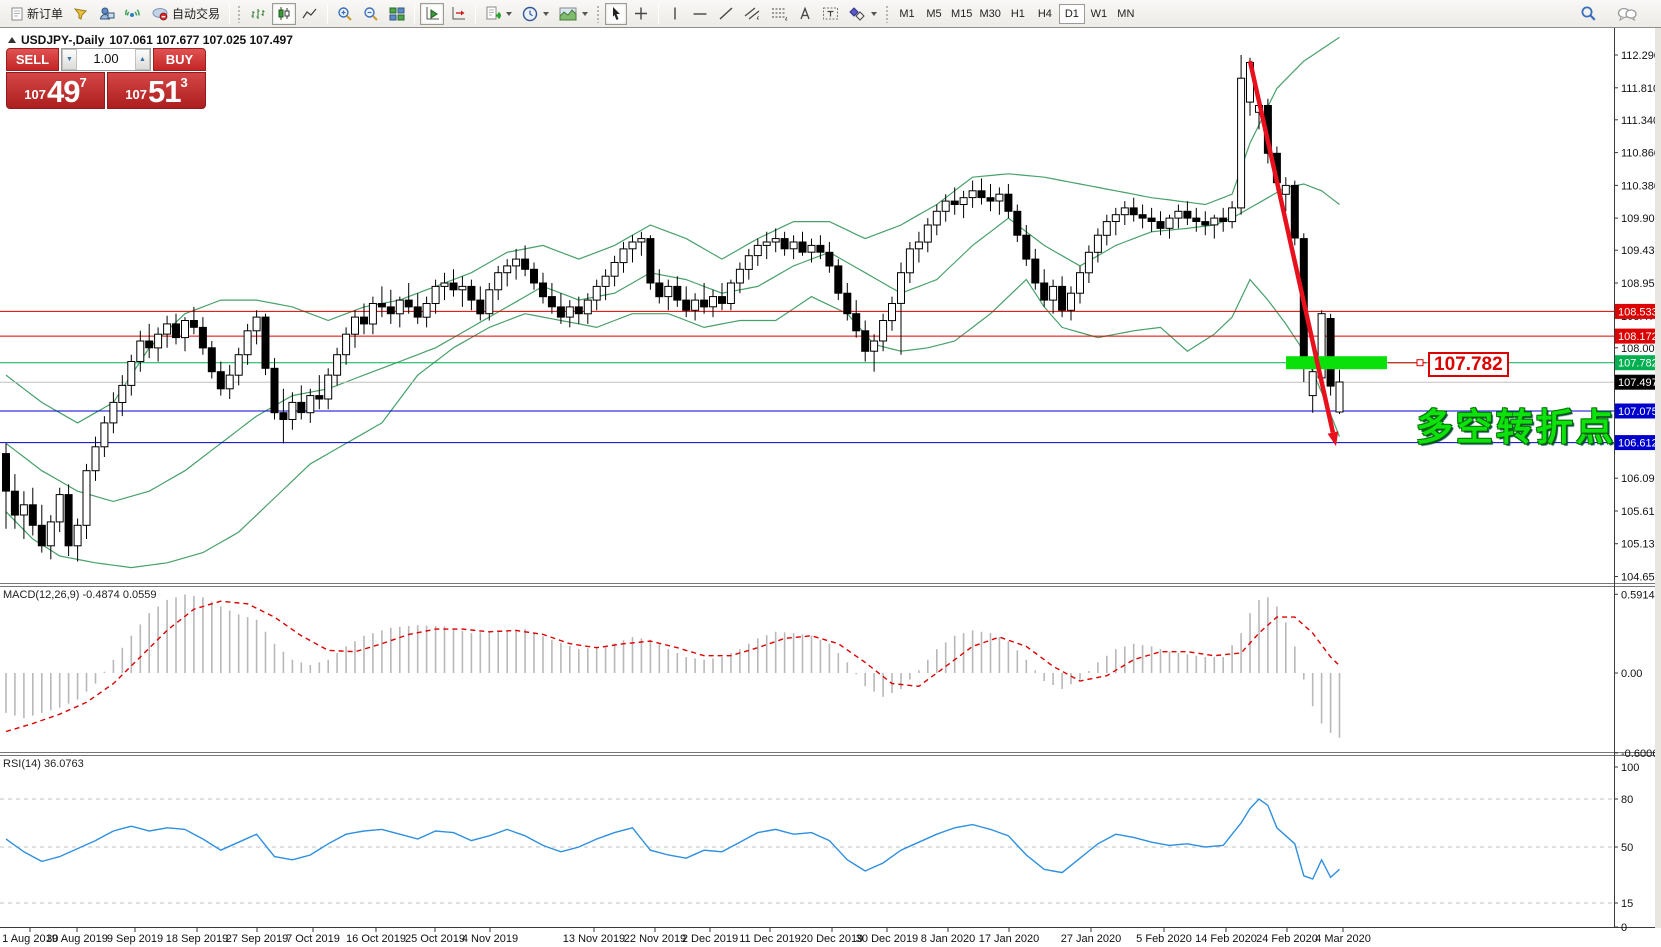 The width and height of the screenshot is (1661, 947). What do you see at coordinates (432, 13) in the screenshot?
I see `auto-scroll-button` at bounding box center [432, 13].